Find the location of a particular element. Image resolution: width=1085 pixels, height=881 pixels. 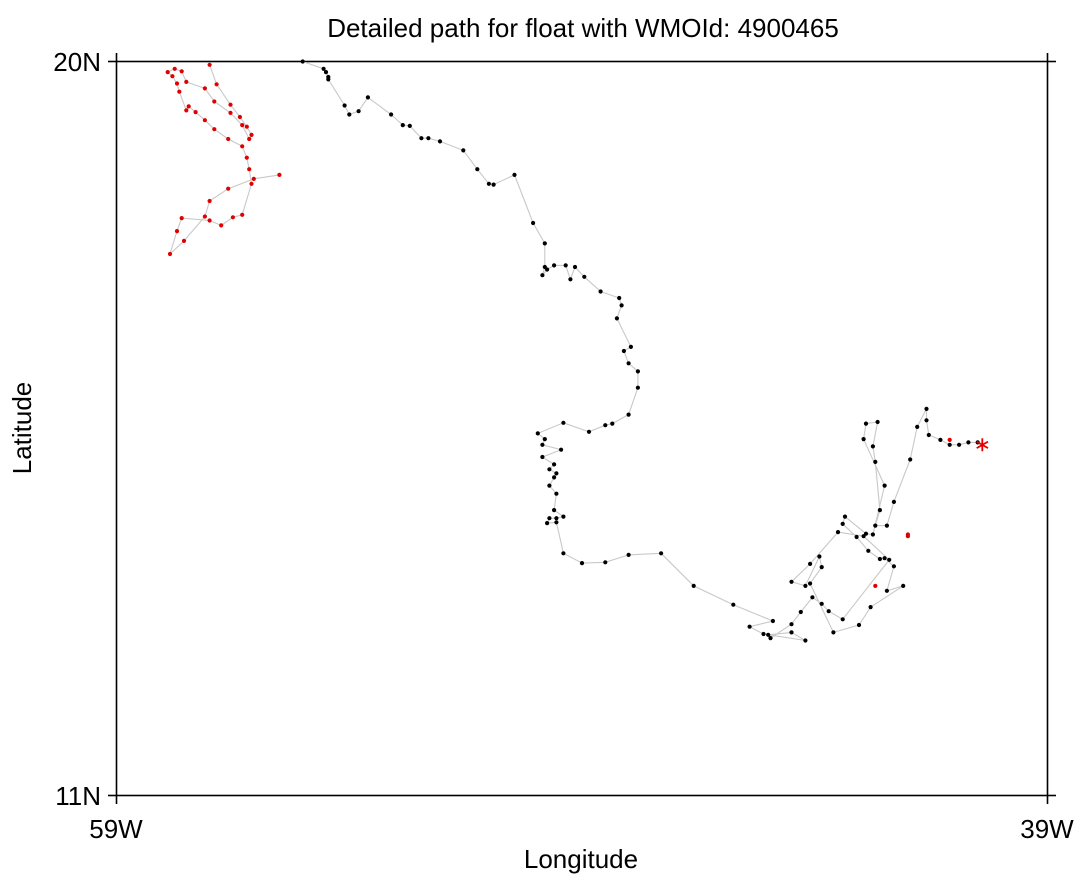

end-asterisk-stroke is located at coordinates (982, 444).